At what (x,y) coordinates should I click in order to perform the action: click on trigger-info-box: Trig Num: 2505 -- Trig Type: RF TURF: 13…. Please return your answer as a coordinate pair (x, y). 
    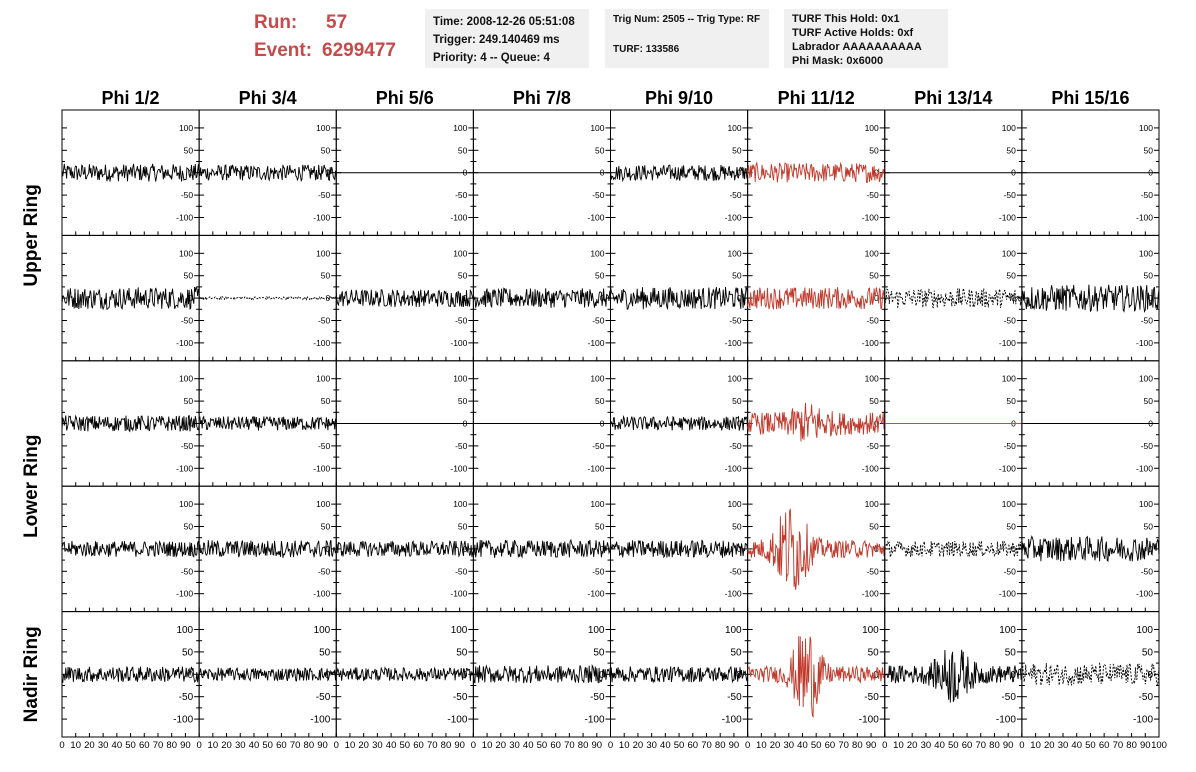
    Looking at the image, I should click on (687, 38).